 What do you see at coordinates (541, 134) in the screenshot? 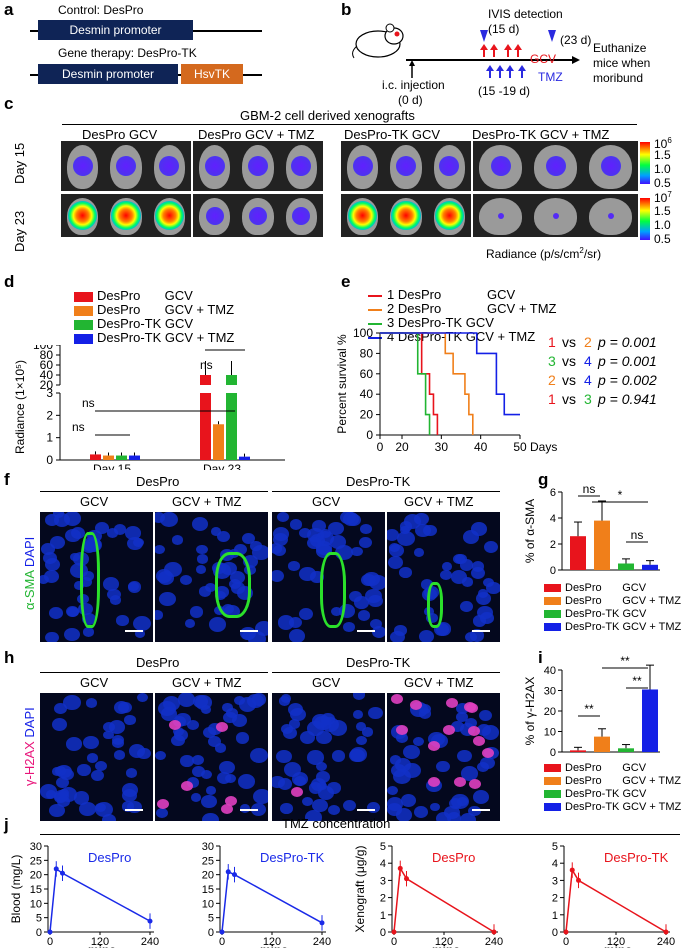
I see `group-4: DesPro-TK GCV + TMZ` at bounding box center [541, 134].